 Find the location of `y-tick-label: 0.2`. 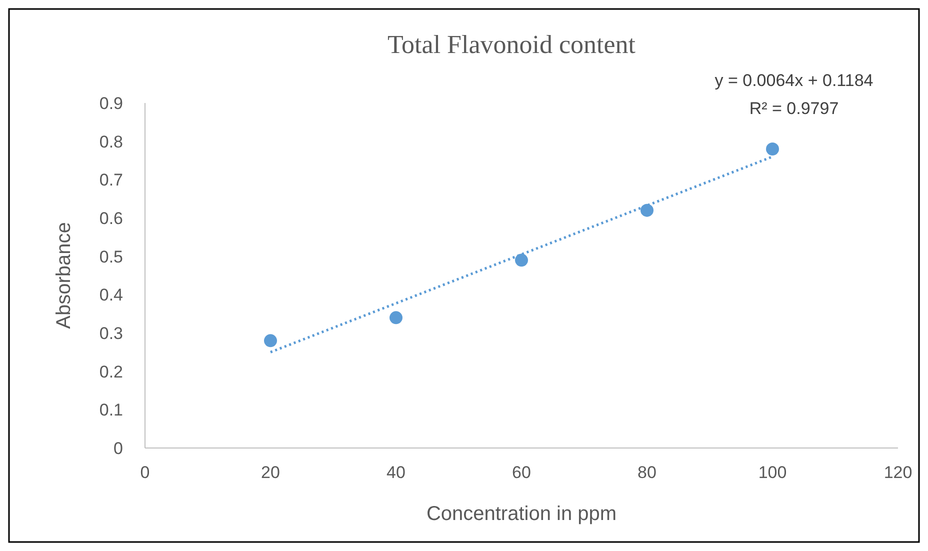

y-tick-label: 0.2 is located at coordinates (111, 372).